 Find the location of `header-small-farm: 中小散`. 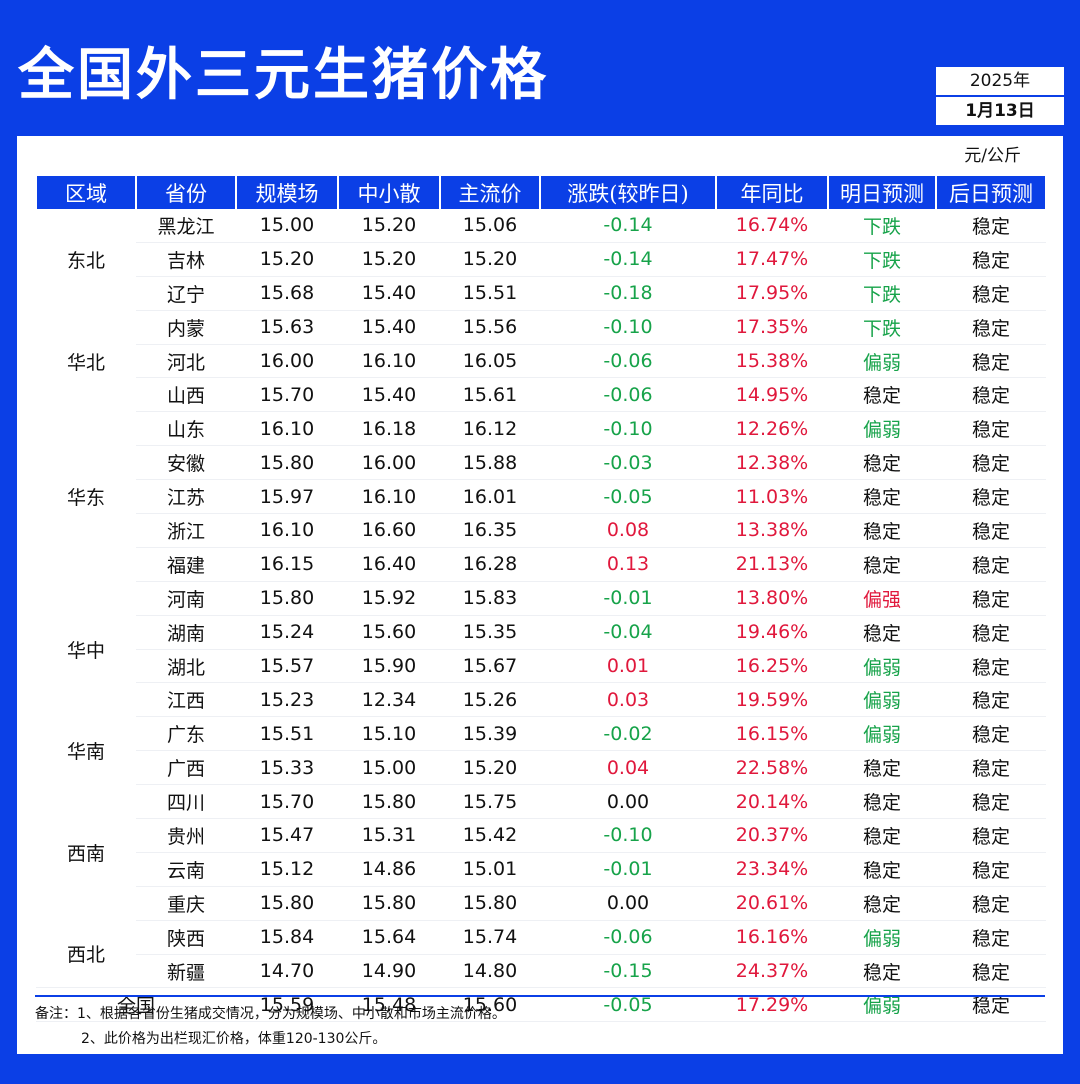

header-small-farm: 中小散 is located at coordinates (389, 192).